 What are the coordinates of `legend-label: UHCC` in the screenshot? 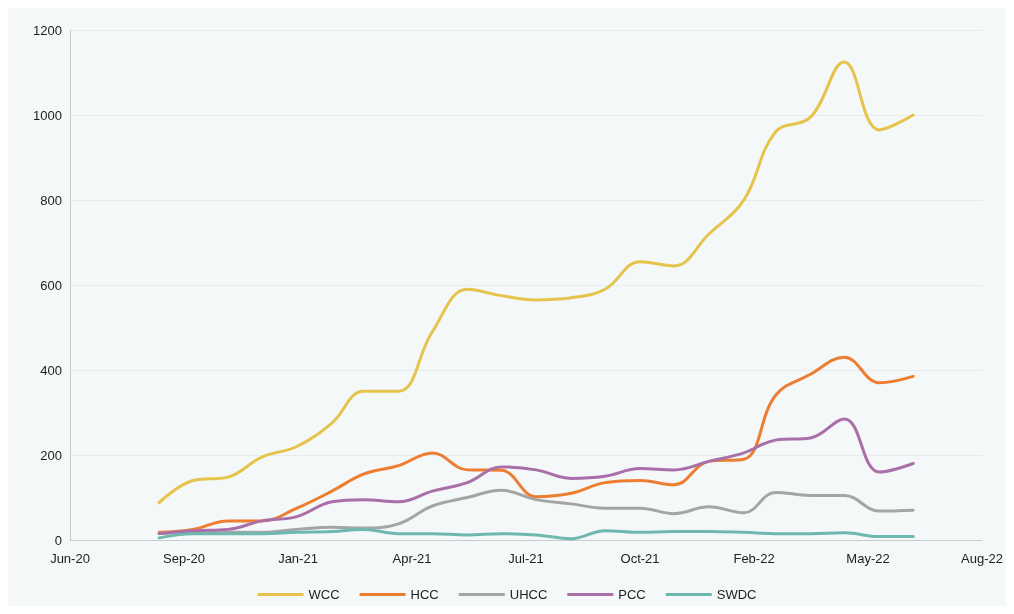 It's located at (528, 594).